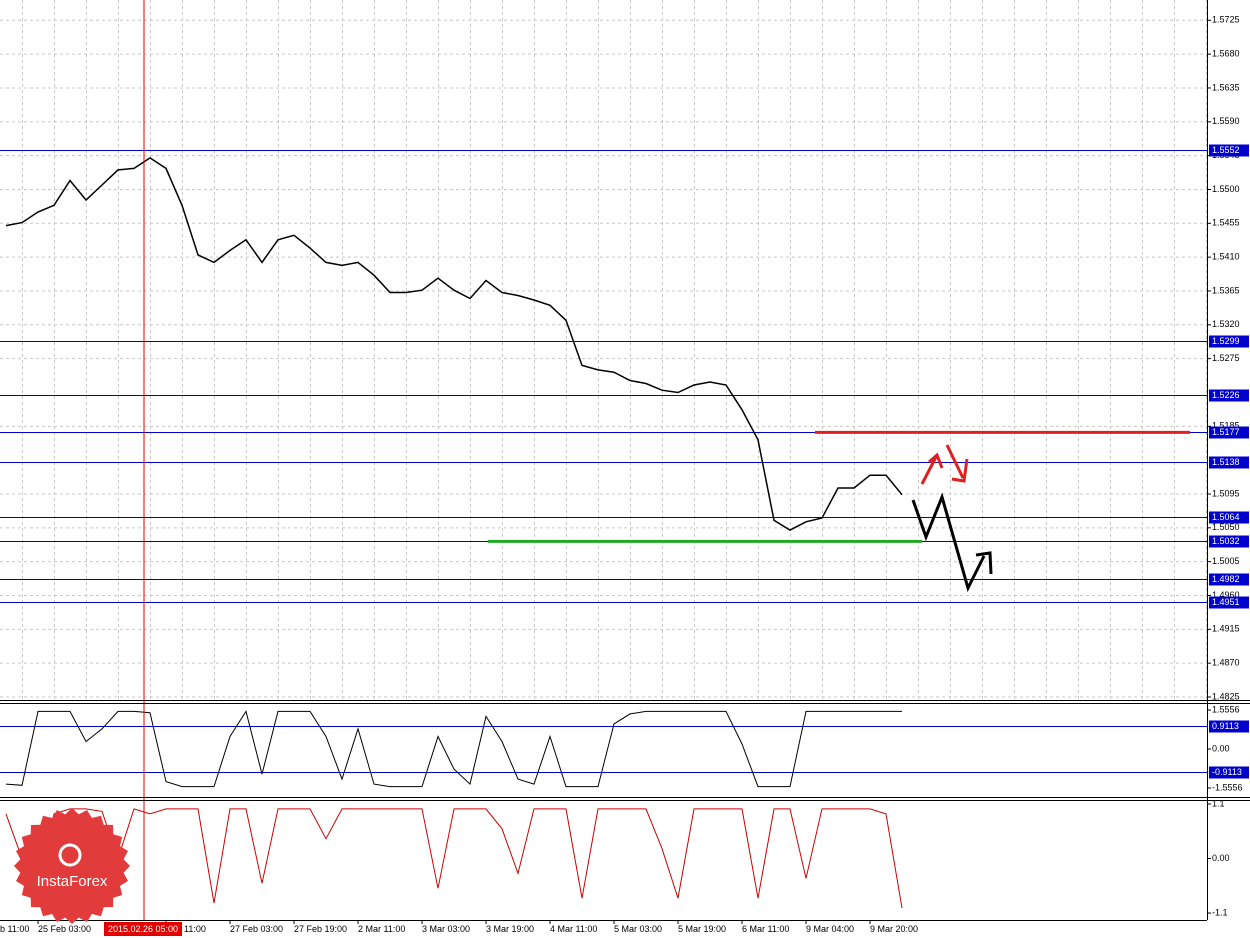  What do you see at coordinates (1226, 579) in the screenshot?
I see `level-label: 1.4982` at bounding box center [1226, 579].